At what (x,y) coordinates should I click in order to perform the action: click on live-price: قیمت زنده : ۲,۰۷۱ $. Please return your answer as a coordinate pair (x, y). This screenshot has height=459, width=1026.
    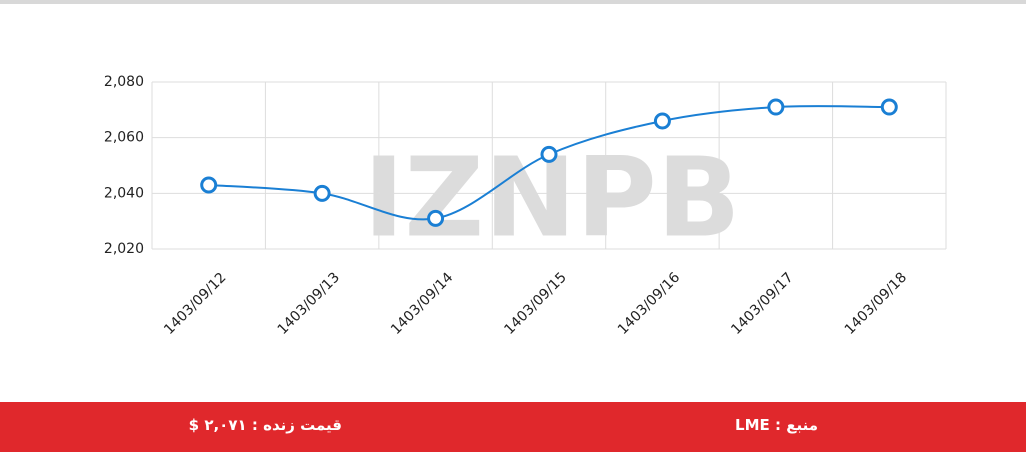
    Looking at the image, I should click on (265, 425).